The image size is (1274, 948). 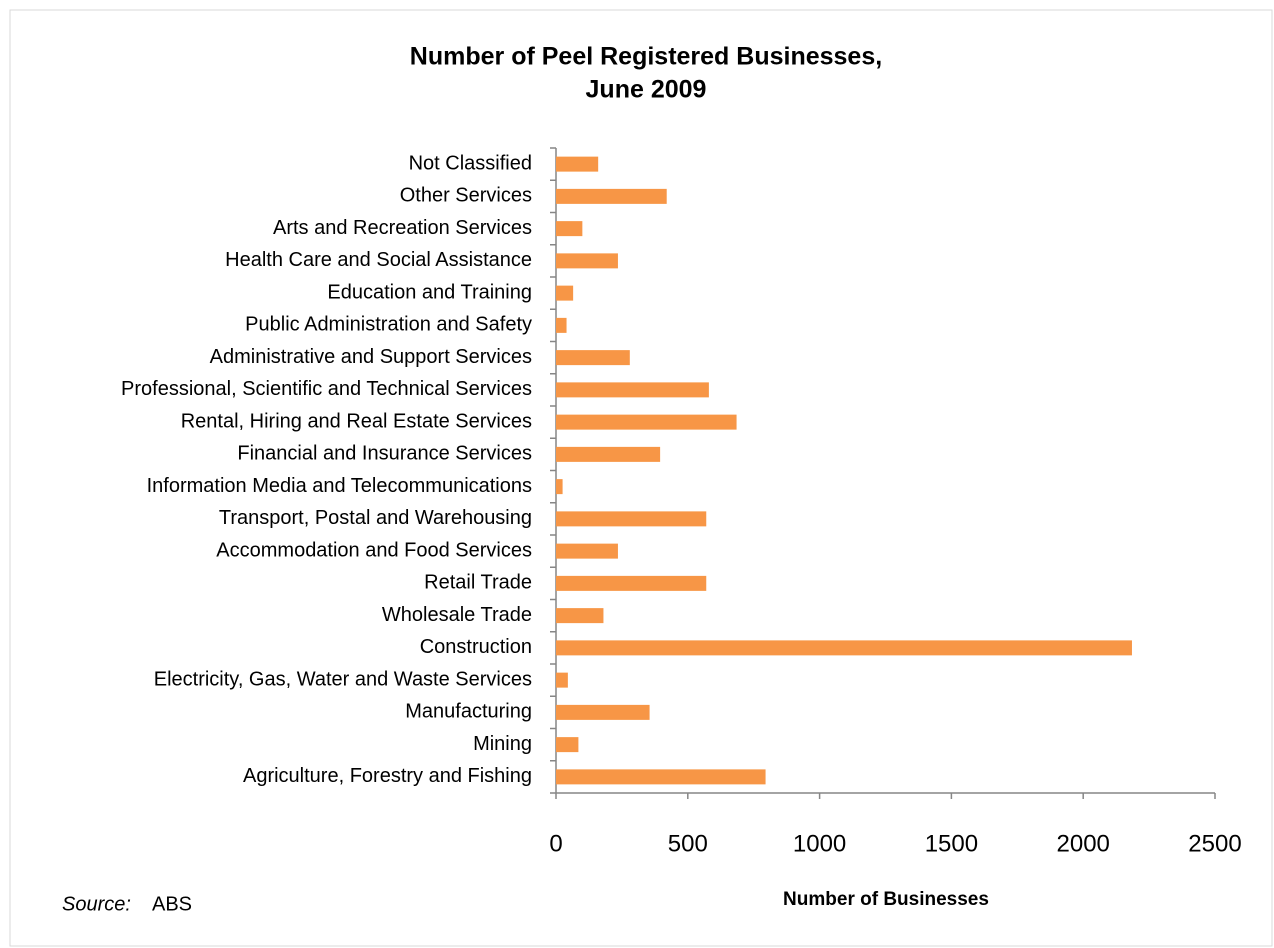 I want to click on y-tick-label: Transport, Postal and Warehousing, so click(x=375, y=518).